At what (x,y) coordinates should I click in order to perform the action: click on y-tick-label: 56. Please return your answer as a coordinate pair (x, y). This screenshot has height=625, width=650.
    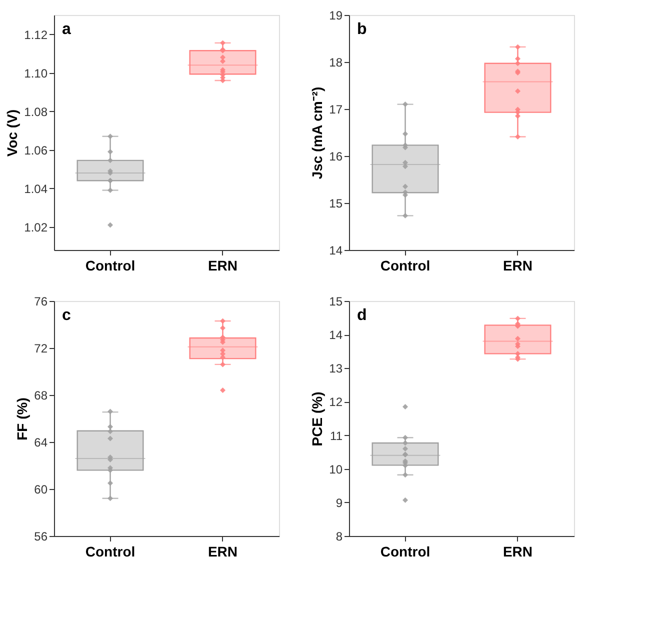
    Looking at the image, I should click on (41, 537).